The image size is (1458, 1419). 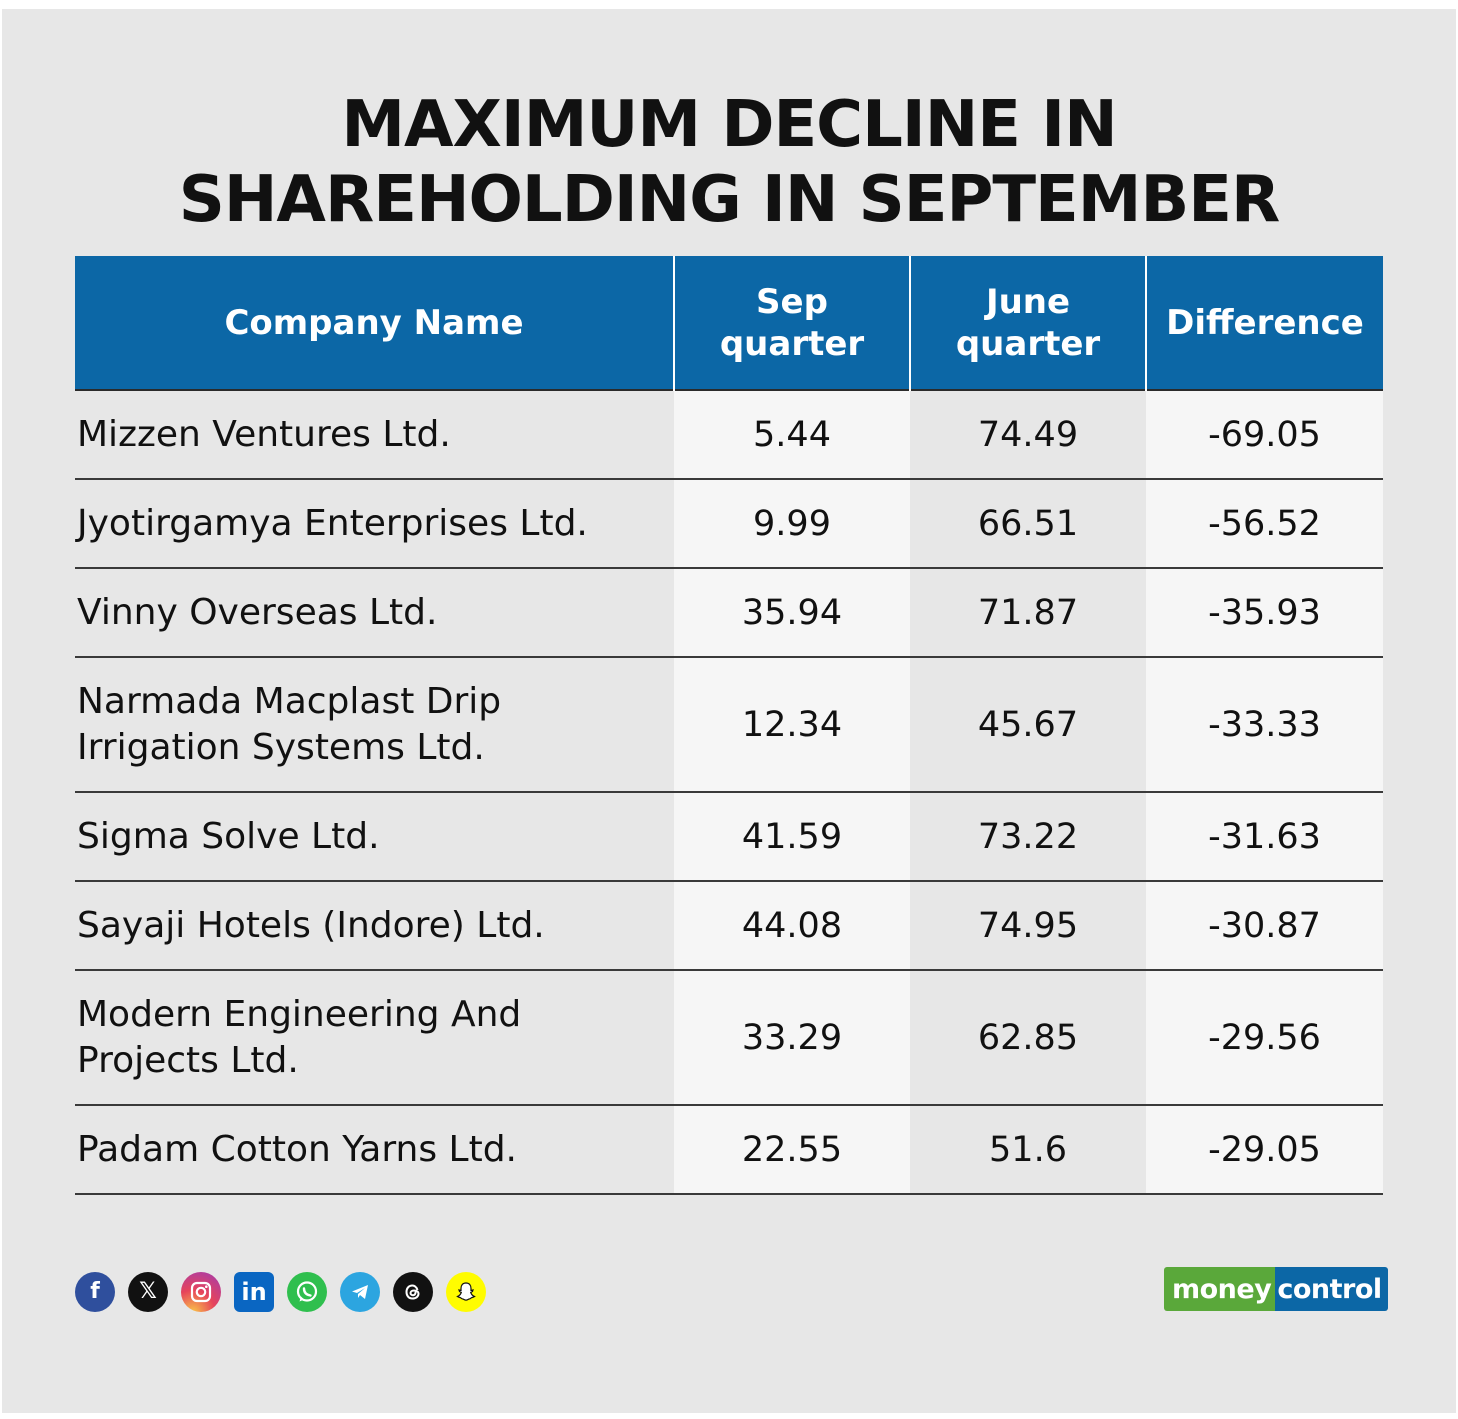 I want to click on cell-sep-quarter: 5.44, so click(x=792, y=434).